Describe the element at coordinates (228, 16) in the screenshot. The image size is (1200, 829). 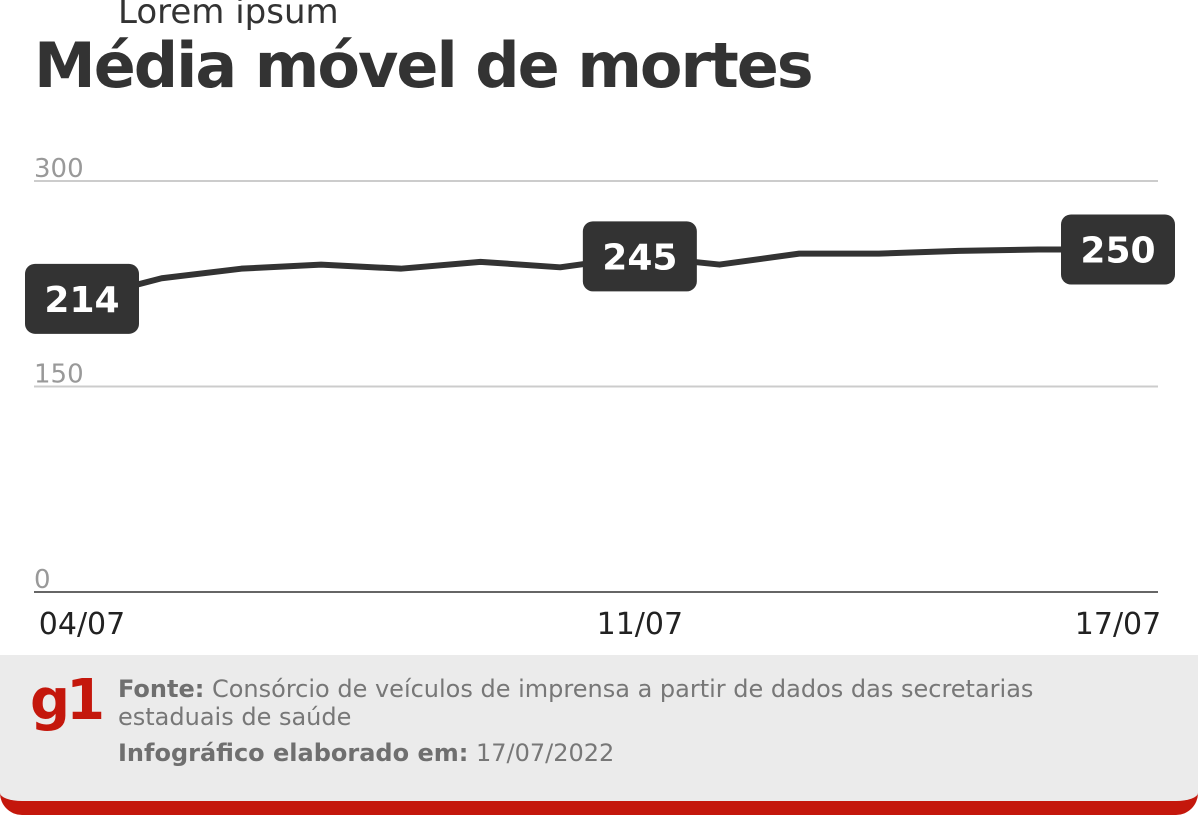
I see `chart-subtitle: Lorem ipsum` at that location.